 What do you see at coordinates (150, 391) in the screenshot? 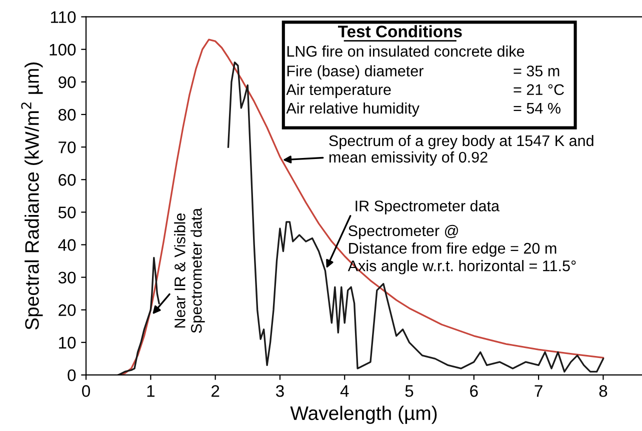
I see `x-tick-label: 1` at bounding box center [150, 391].